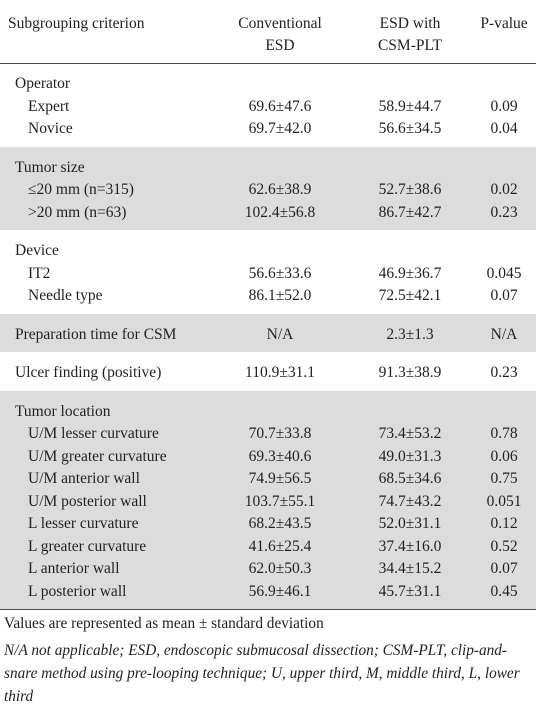 This screenshot has width=536, height=708. Describe the element at coordinates (280, 523) in the screenshot. I see `value-conventional: 68.2±43.5` at that location.